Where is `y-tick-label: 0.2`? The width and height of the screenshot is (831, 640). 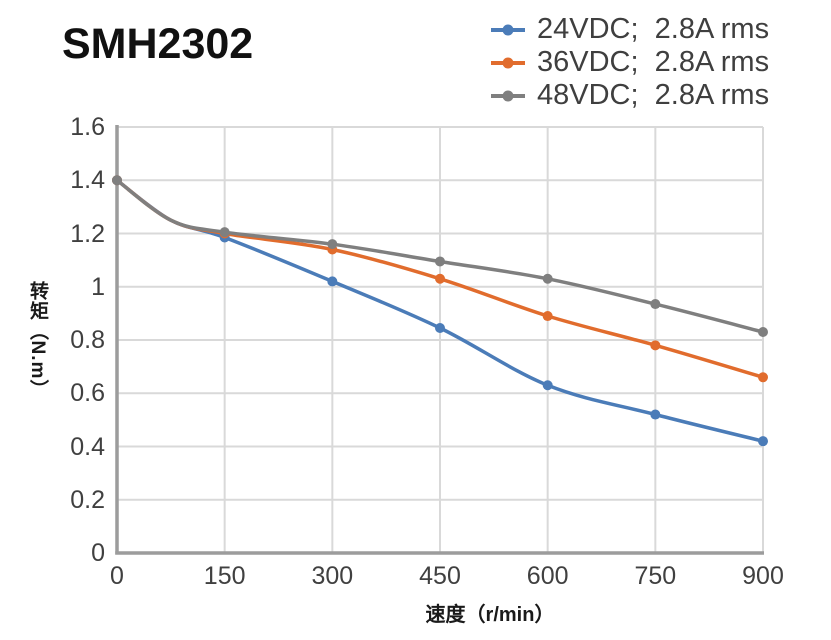 y-tick-label: 0.2 is located at coordinates (87, 499).